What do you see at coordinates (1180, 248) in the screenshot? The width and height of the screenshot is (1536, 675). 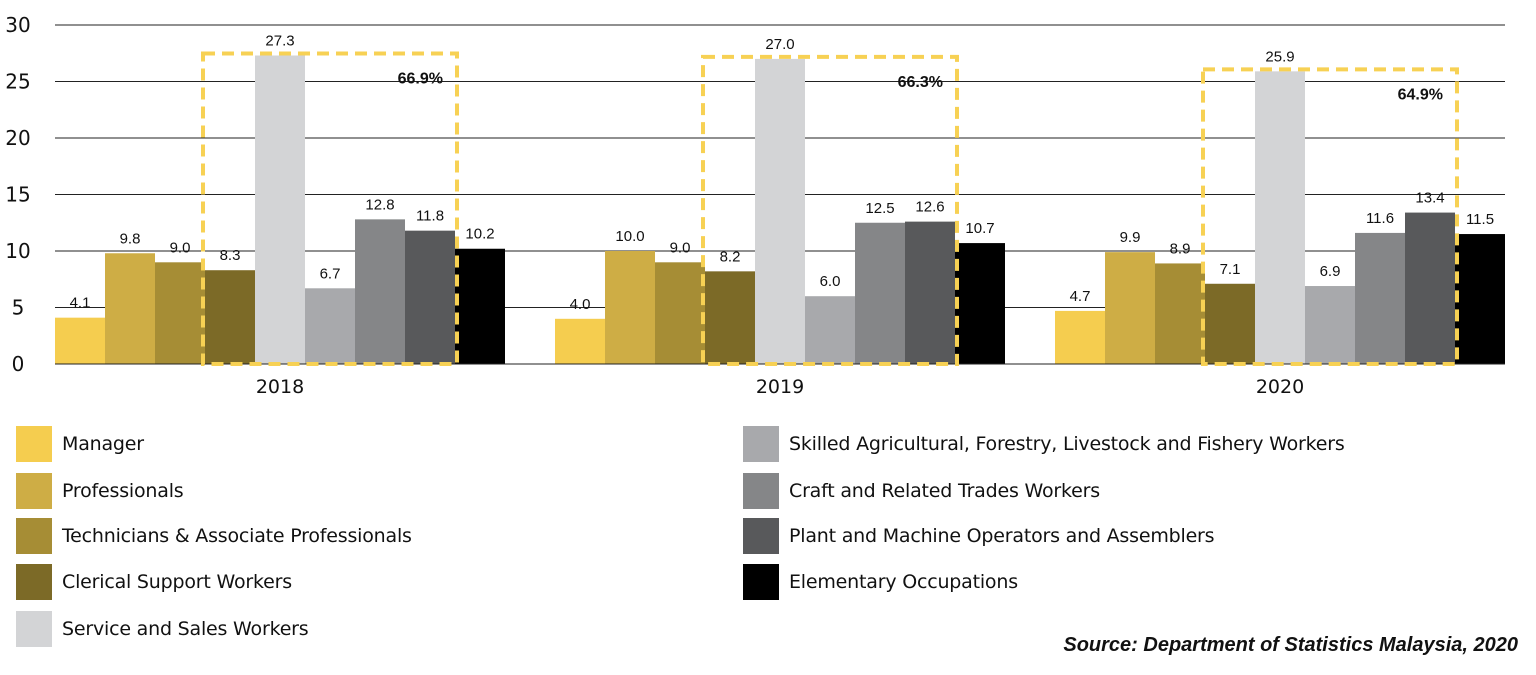 I see `data-label: 8.9` at bounding box center [1180, 248].